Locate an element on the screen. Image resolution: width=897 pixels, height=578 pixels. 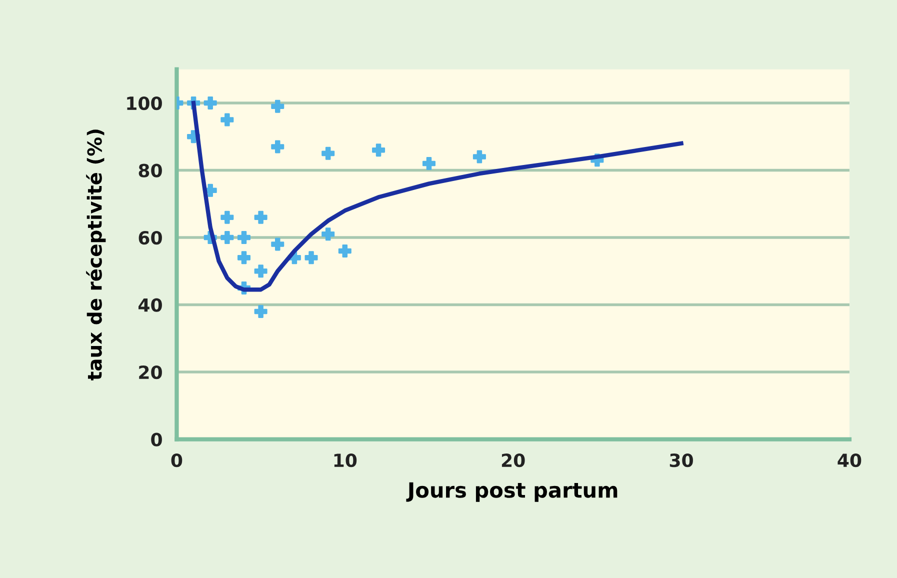
x-tick-label: 20 is located at coordinates (513, 460).